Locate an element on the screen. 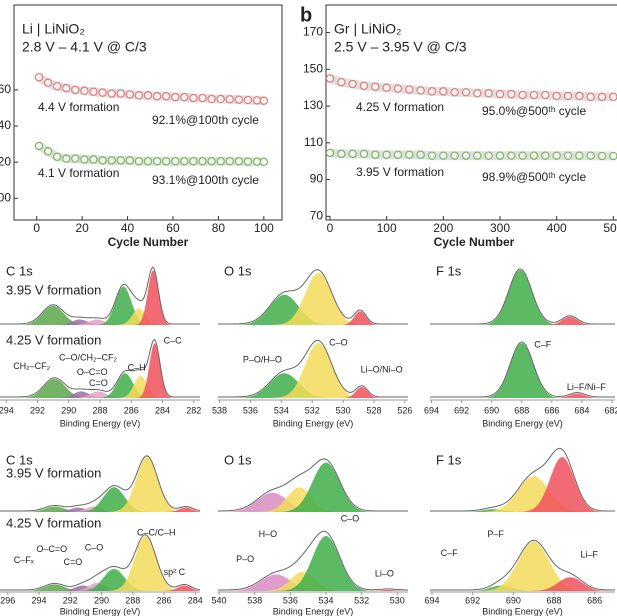 This screenshot has height=616, width=617. x-tick-label: 294 is located at coordinates (7, 410).